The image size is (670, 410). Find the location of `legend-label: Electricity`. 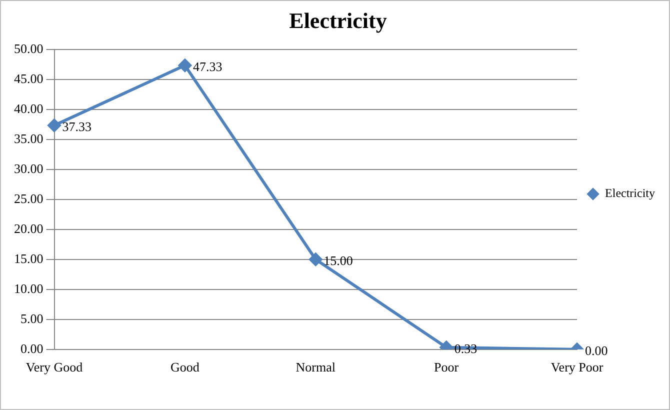

legend-label: Electricity is located at coordinates (630, 193).